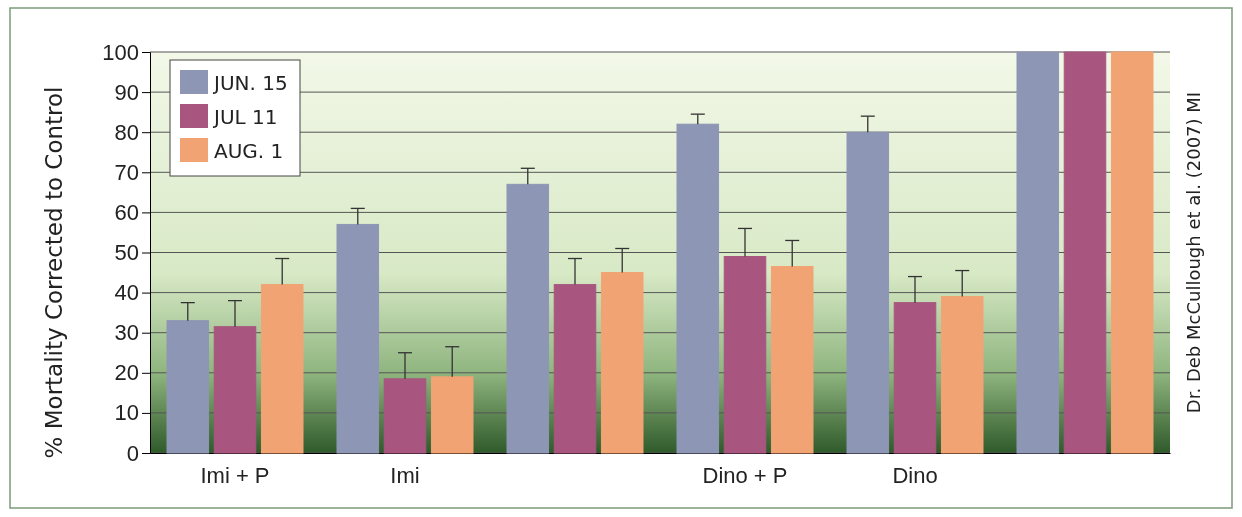 The image size is (1242, 517). What do you see at coordinates (249, 151) in the screenshot?
I see `legend-label: AUG. 1` at bounding box center [249, 151].